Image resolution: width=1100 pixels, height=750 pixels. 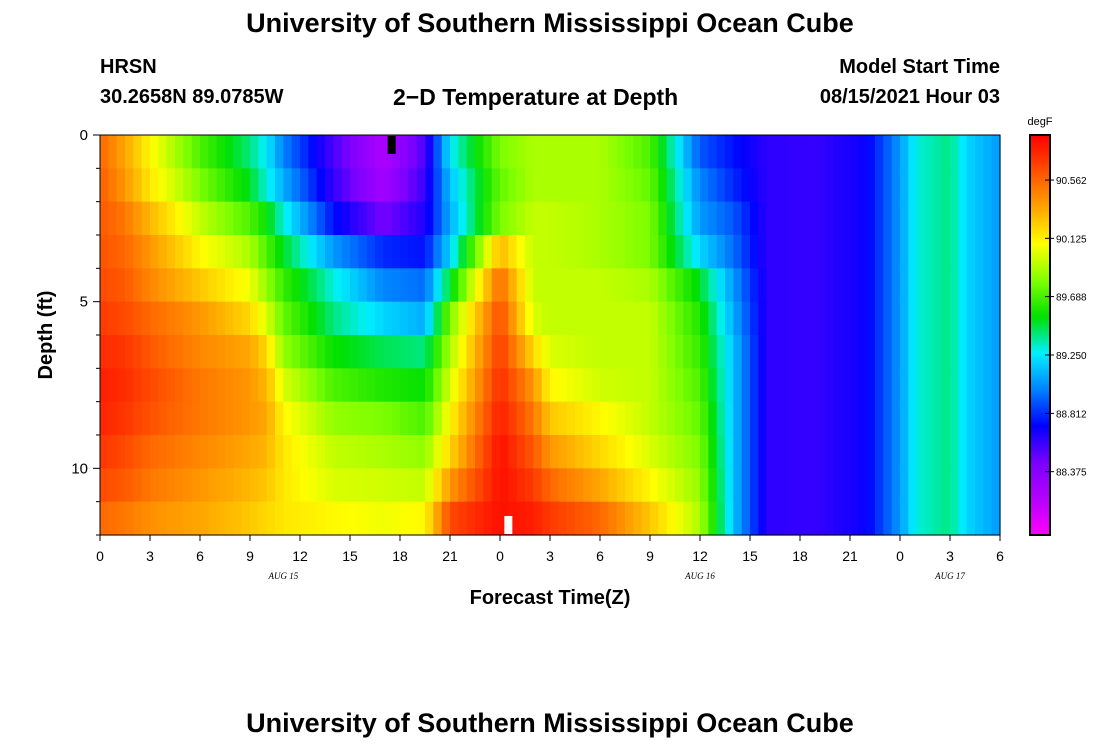 I want to click on x-tick-label: 15, so click(x=350, y=556).